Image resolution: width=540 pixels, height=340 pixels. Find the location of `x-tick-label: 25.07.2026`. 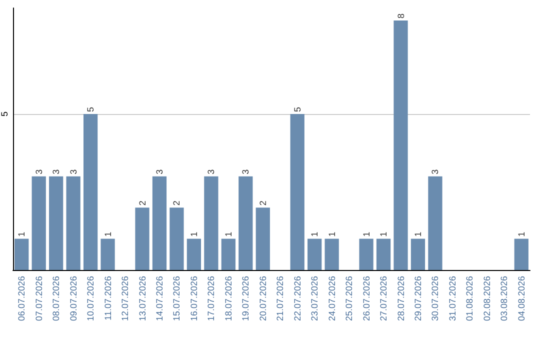

x-tick-label: 25.07.2026 is located at coordinates (349, 299).